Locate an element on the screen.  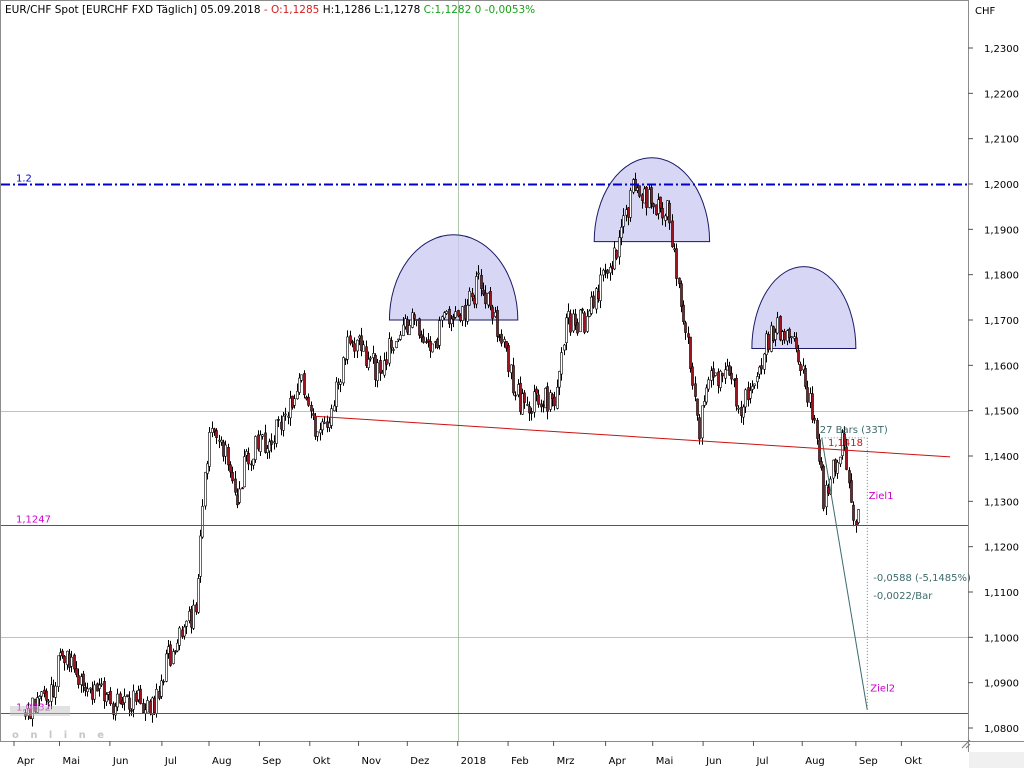
header-ohlc-2: L:1,1278 is located at coordinates (395, 10).